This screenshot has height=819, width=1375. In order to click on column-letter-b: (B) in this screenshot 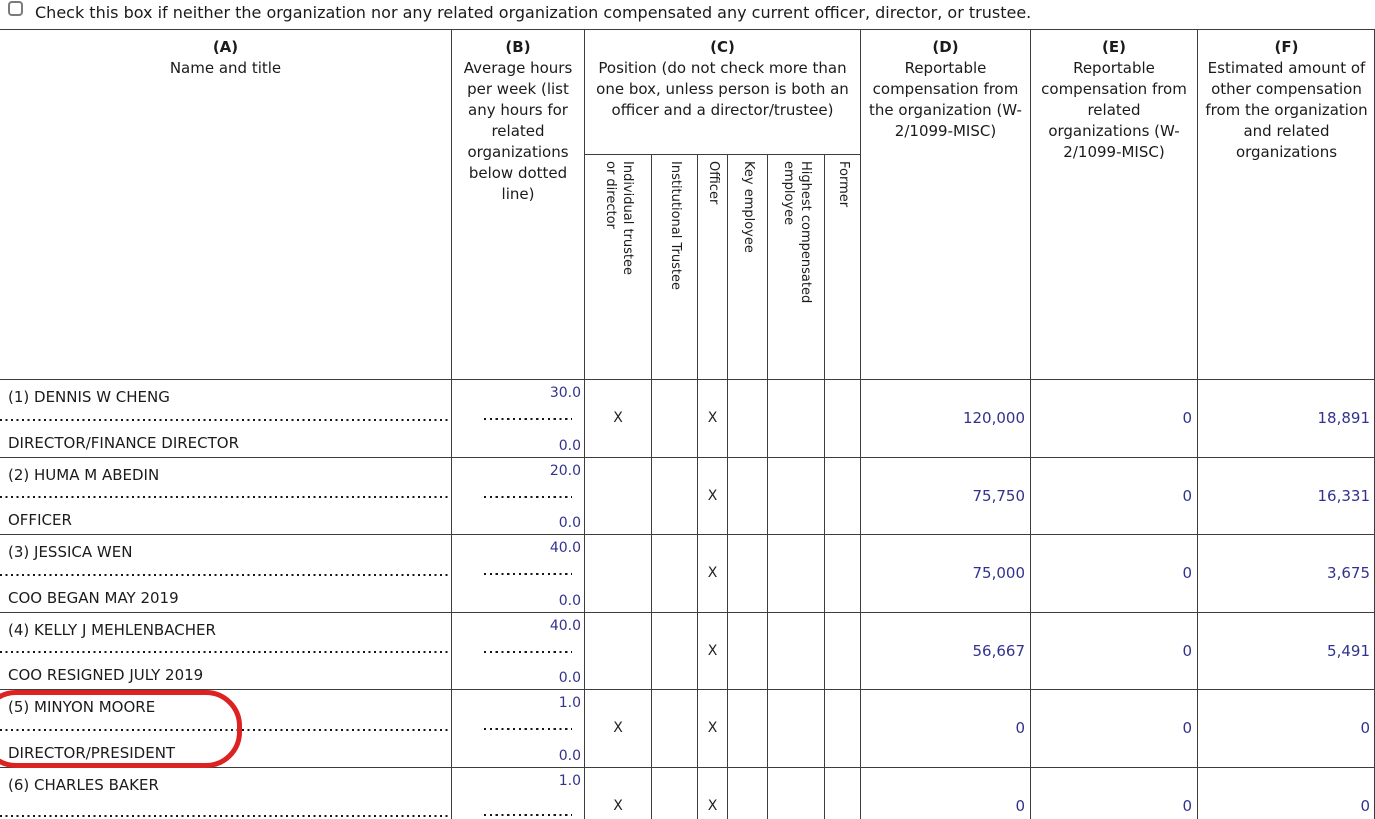, I will do `click(518, 47)`.